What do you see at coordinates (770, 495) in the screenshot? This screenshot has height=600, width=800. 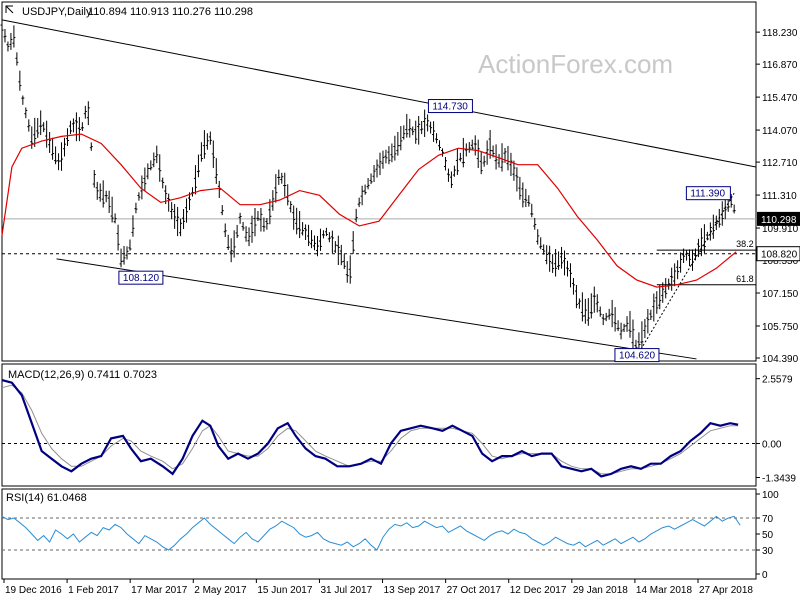 I see `rsi-y-tick-label: 100` at bounding box center [770, 495].